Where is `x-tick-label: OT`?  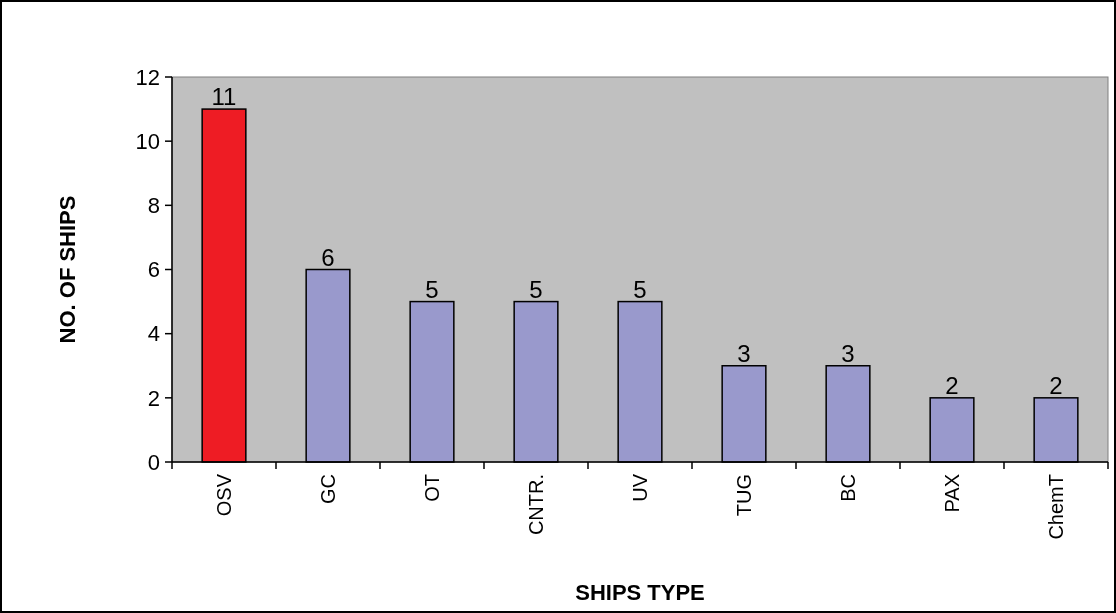 x-tick-label: OT is located at coordinates (432, 488).